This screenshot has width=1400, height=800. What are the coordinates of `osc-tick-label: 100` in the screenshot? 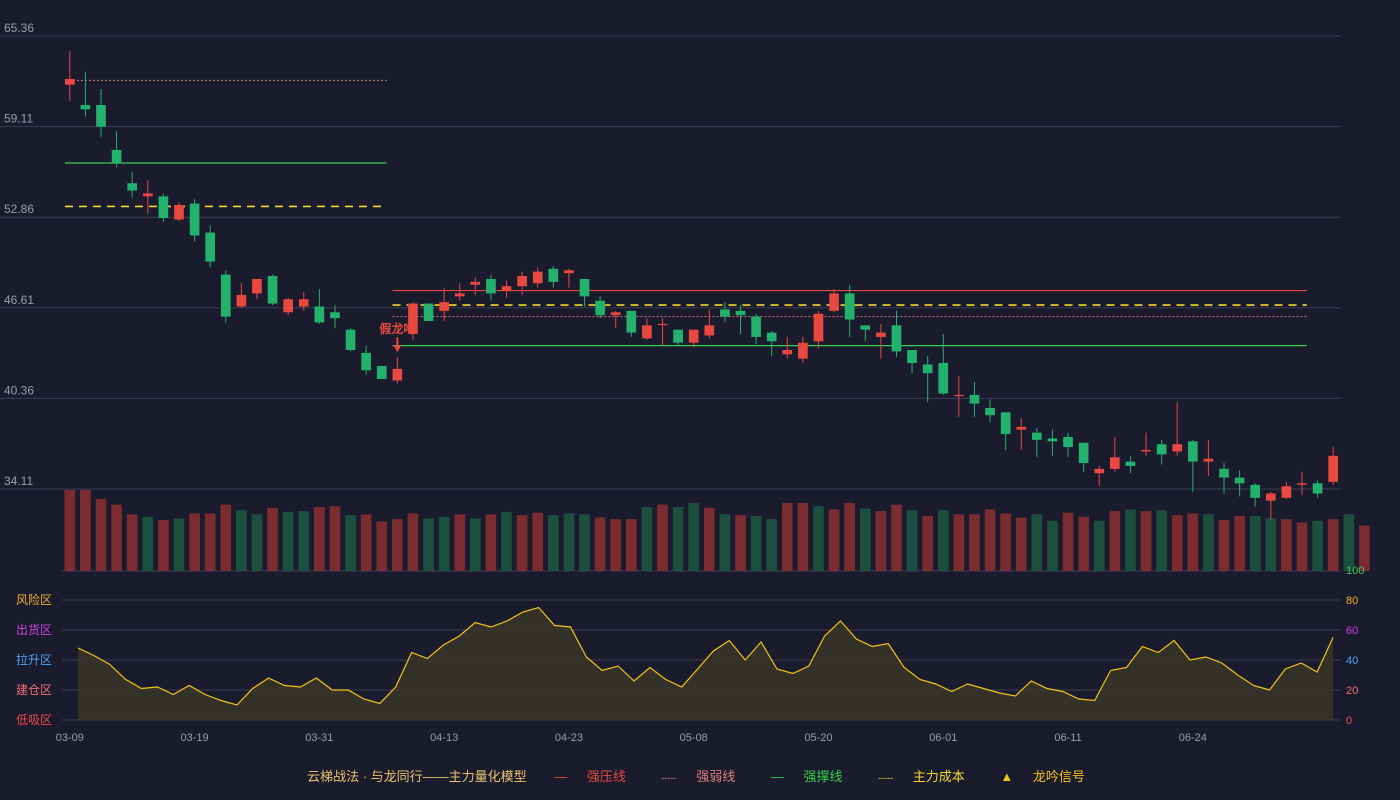 It's located at (1355, 571).